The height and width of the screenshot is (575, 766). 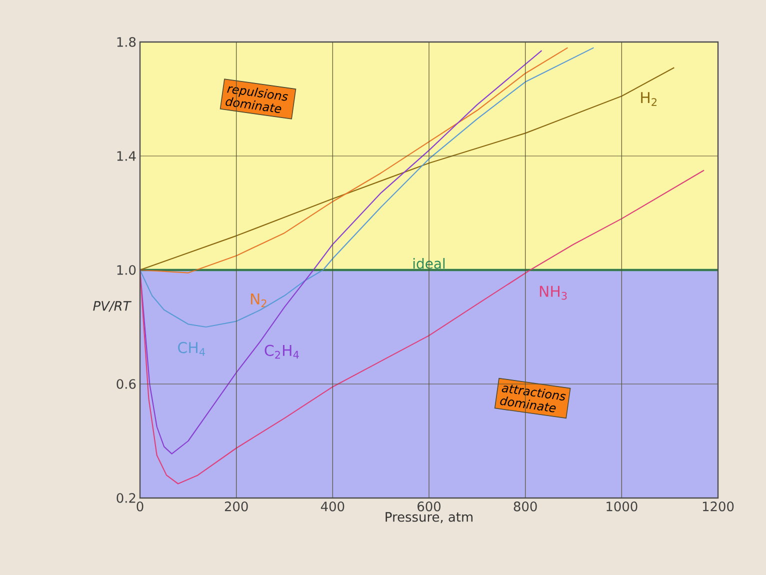 I want to click on y-tick-label: 0.6, so click(x=126, y=384).